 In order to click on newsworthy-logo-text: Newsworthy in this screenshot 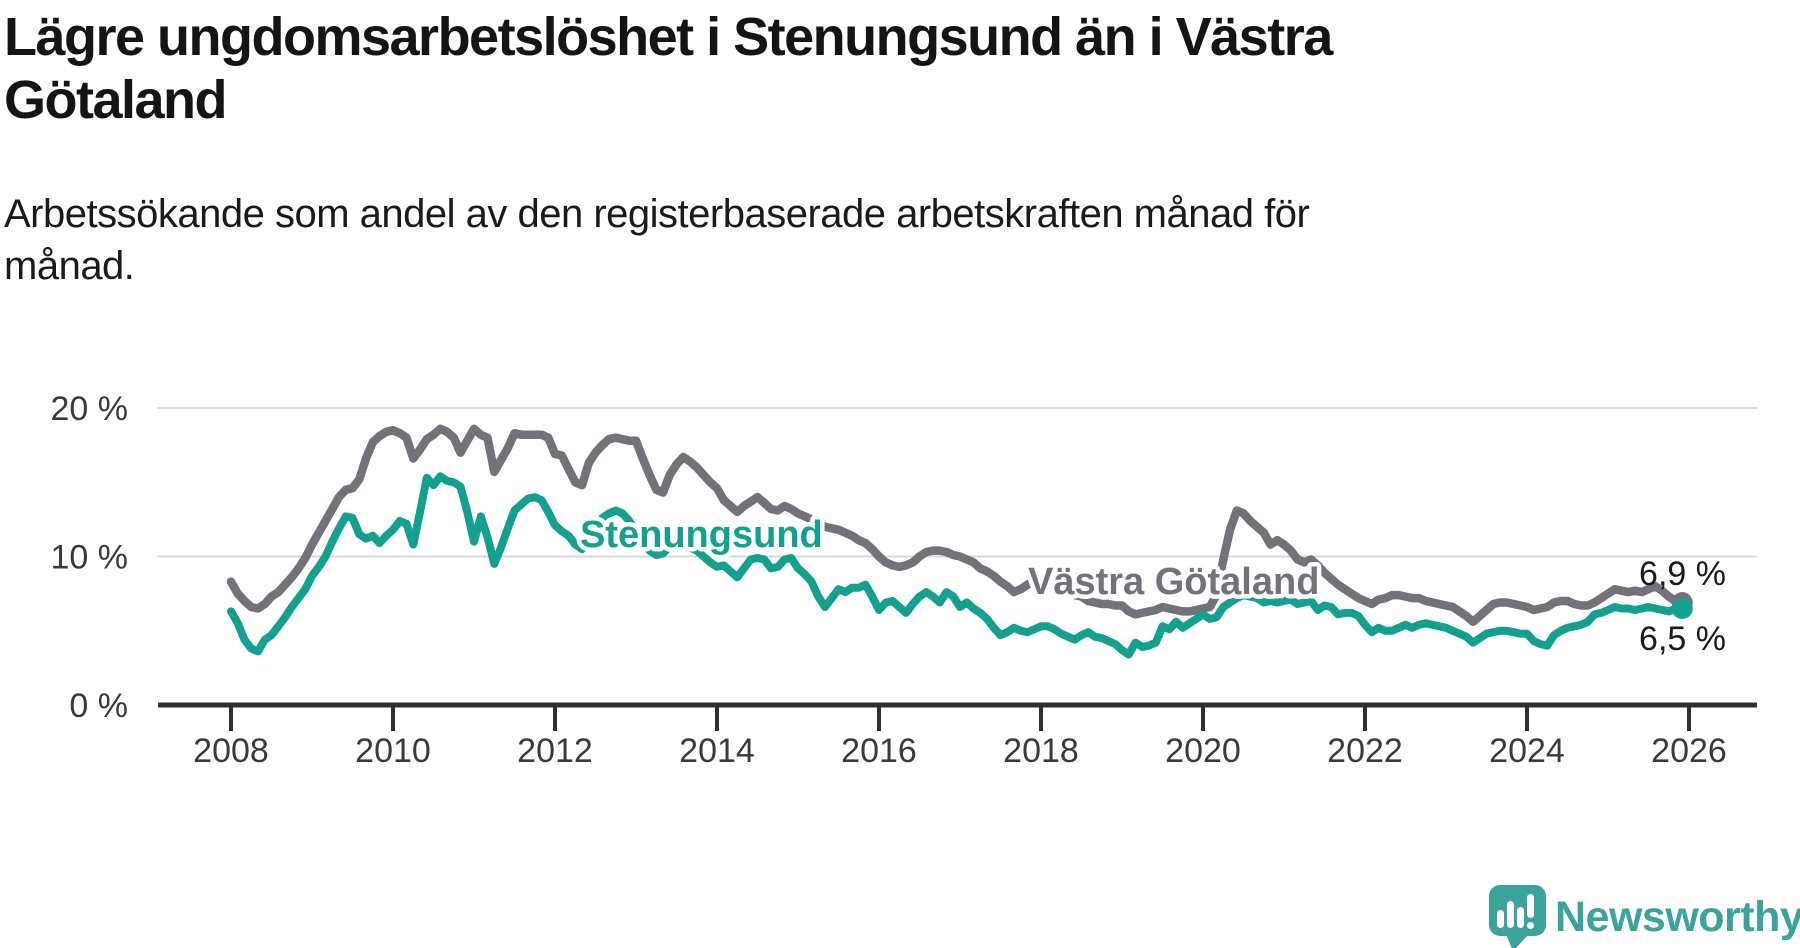, I will do `click(1677, 917)`.